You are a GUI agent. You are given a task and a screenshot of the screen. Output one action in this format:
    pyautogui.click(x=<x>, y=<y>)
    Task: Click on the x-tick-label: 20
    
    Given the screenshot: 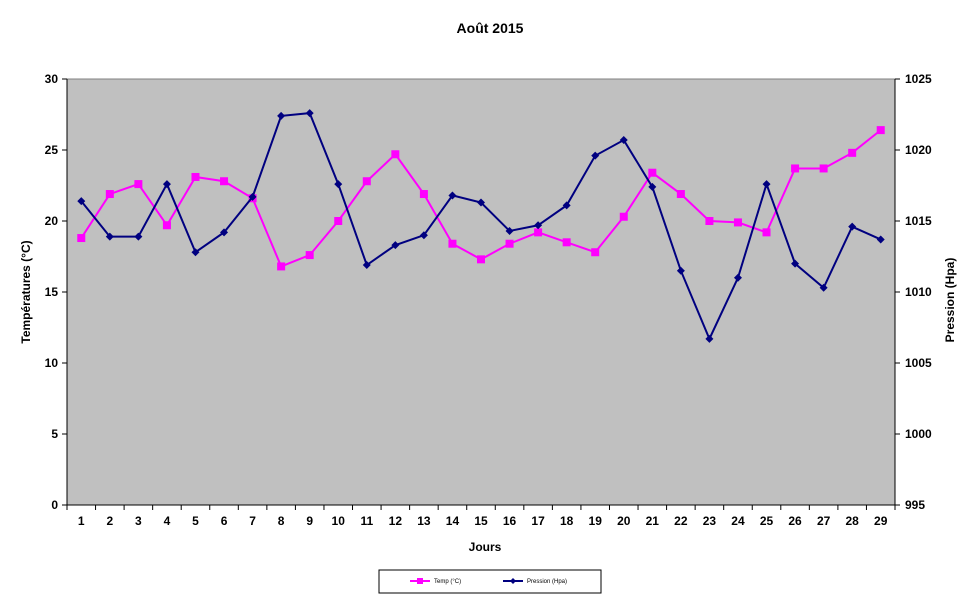 What is the action you would take?
    pyautogui.click(x=624, y=521)
    